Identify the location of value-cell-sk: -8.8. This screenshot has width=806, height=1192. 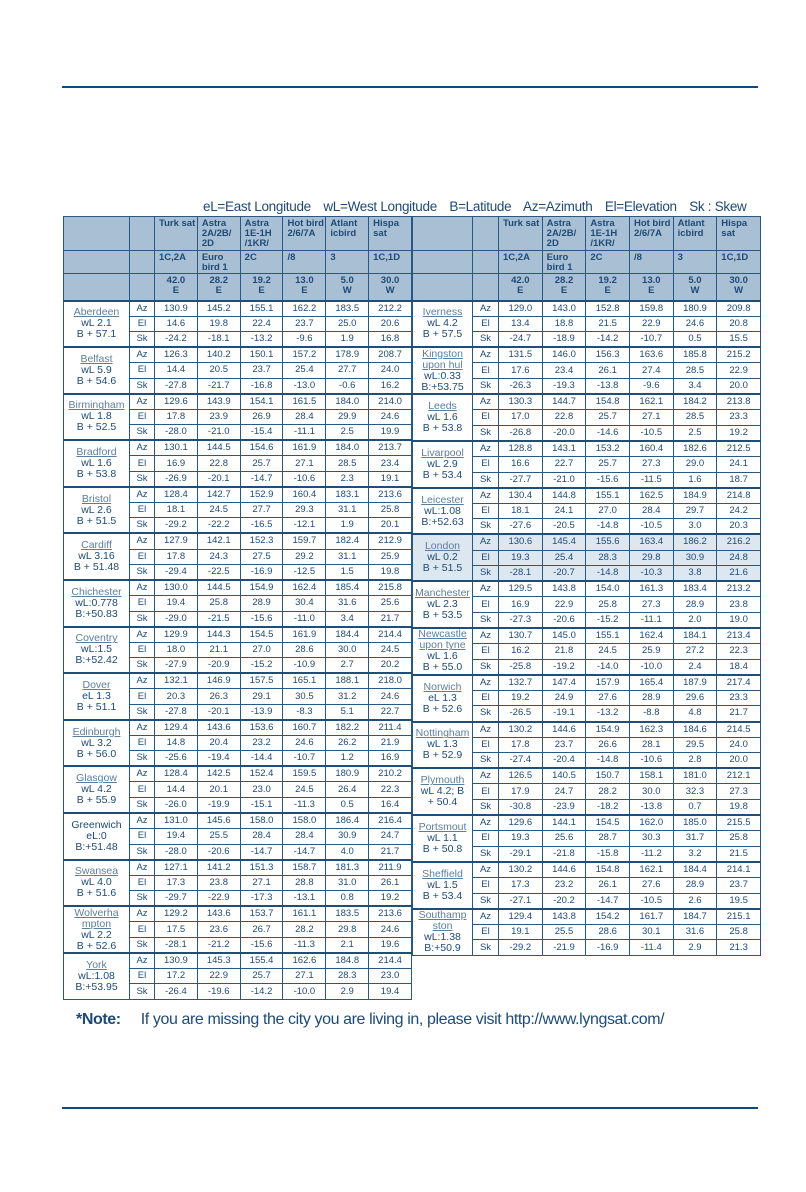
(651, 714).